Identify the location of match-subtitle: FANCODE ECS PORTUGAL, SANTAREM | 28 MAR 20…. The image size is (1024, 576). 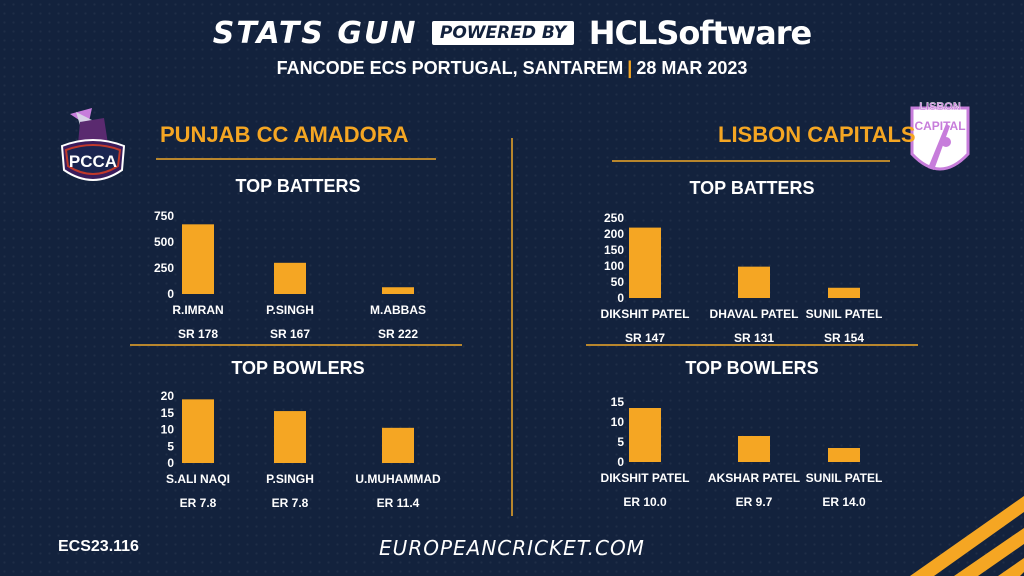
(512, 68).